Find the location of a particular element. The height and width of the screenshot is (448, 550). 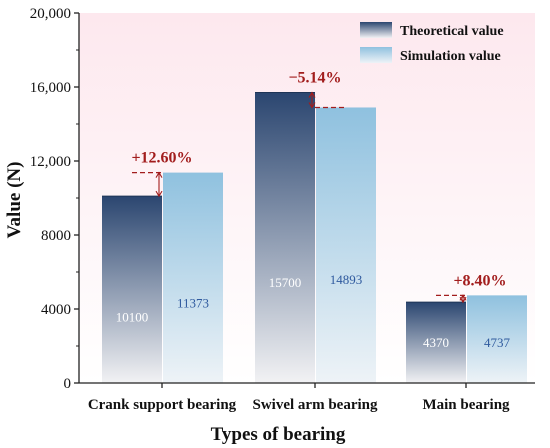

y-tick-label: 0 is located at coordinates (68, 384).